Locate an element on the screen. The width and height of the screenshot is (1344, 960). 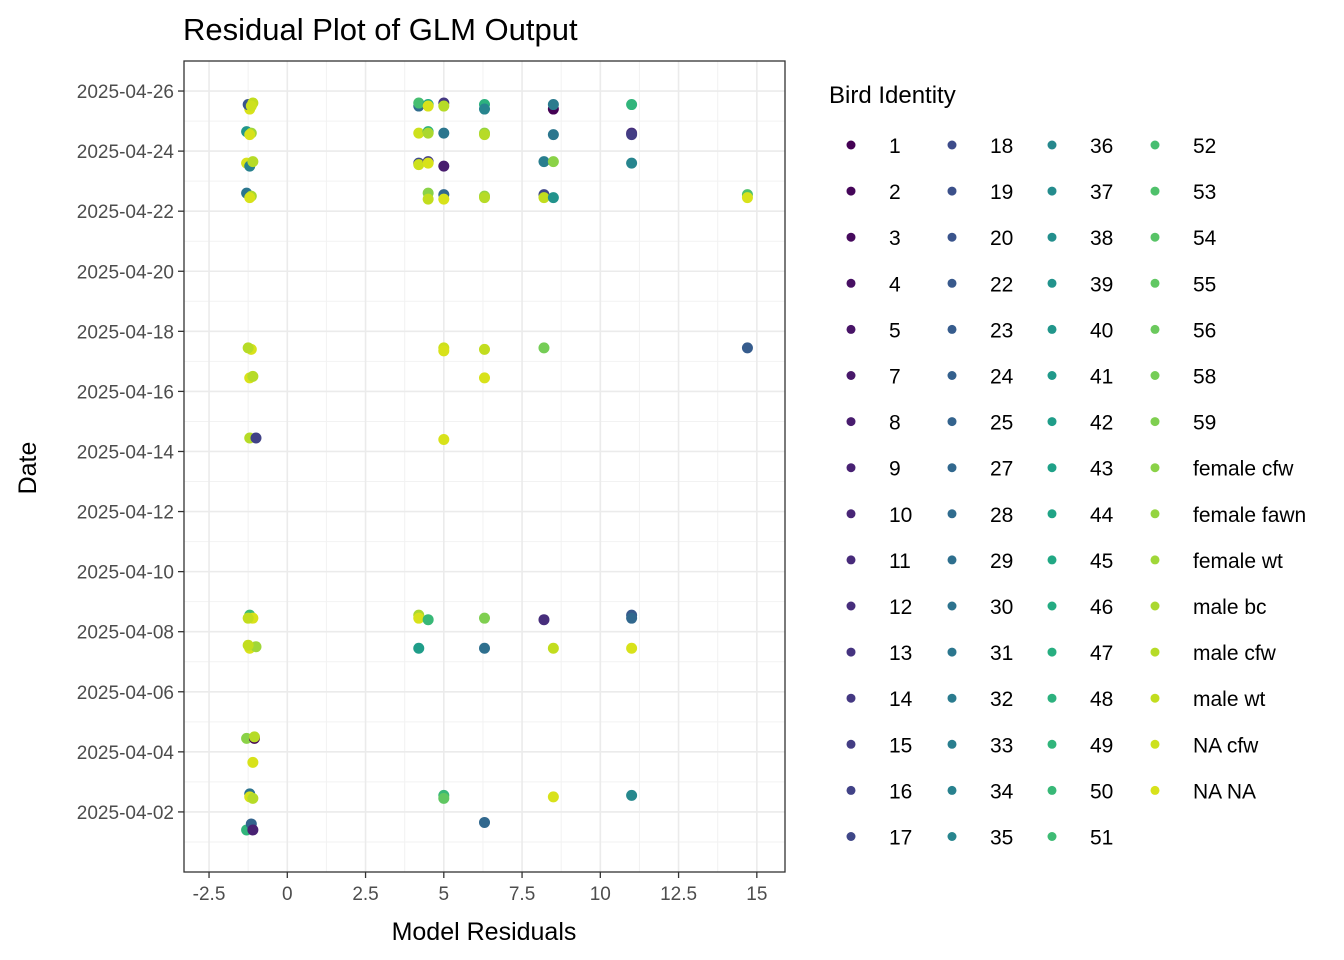
legend-item: male cfw is located at coordinates (1213, 653).